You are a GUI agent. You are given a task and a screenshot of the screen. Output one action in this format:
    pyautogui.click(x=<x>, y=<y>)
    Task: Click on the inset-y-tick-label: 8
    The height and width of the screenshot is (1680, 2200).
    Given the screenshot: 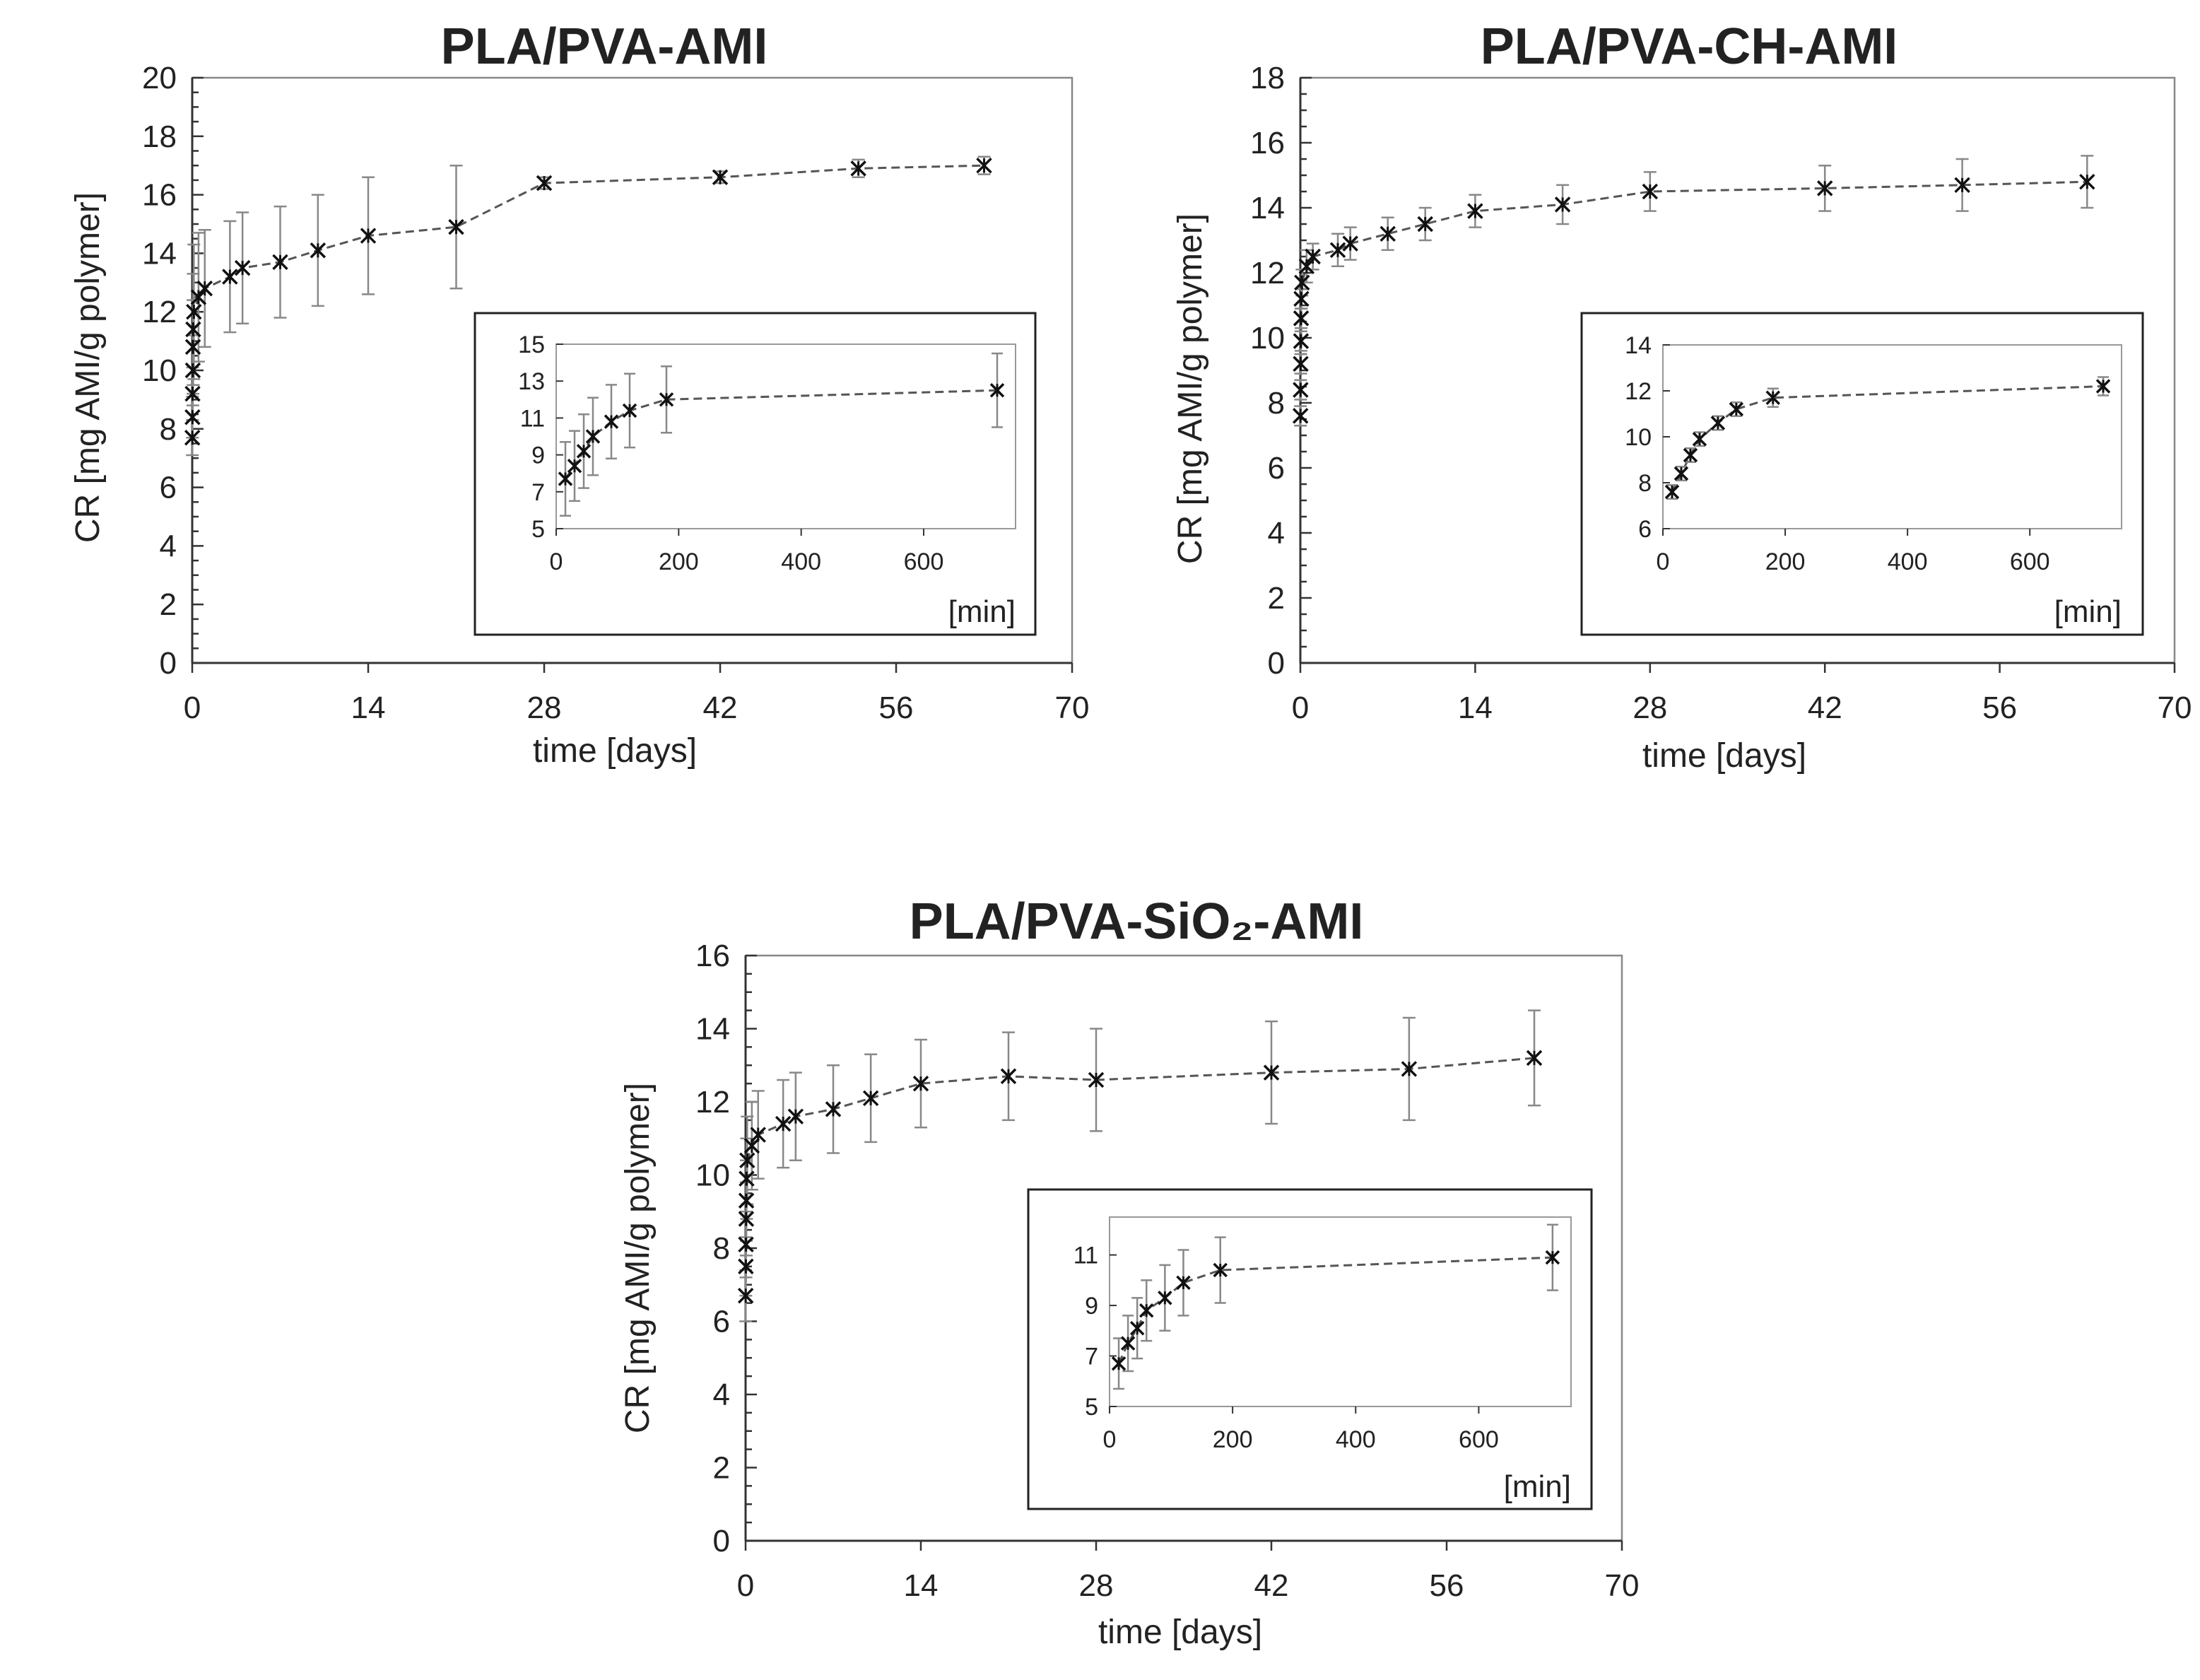 What is the action you would take?
    pyautogui.click(x=1645, y=483)
    